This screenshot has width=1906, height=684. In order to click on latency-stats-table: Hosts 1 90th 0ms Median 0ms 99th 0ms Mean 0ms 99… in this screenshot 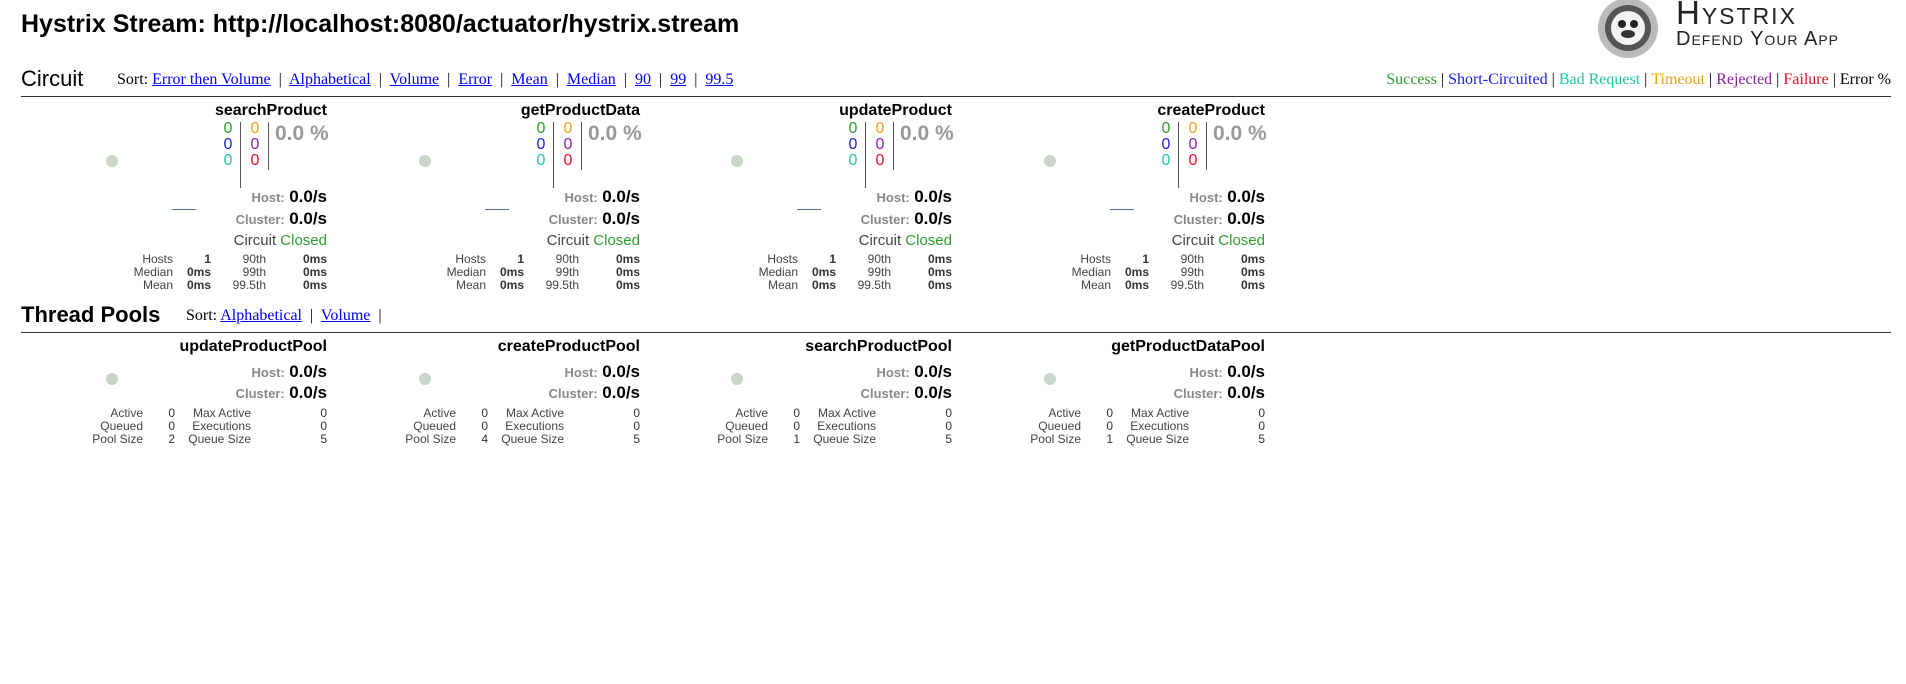, I will do `click(222, 272)`.